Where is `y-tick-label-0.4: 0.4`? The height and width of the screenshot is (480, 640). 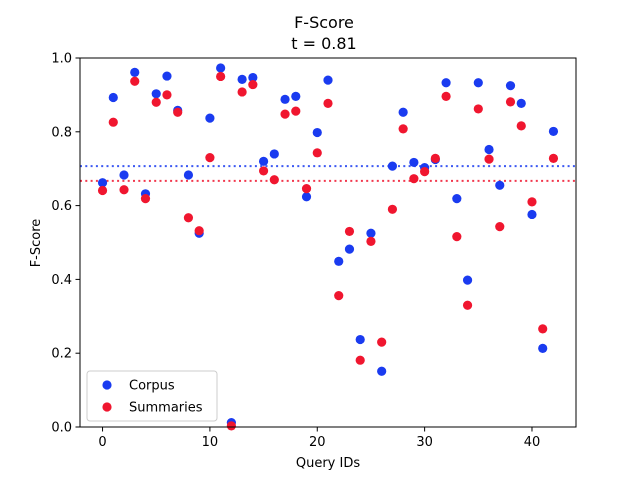
y-tick-label-0.4: 0.4 is located at coordinates (61, 280).